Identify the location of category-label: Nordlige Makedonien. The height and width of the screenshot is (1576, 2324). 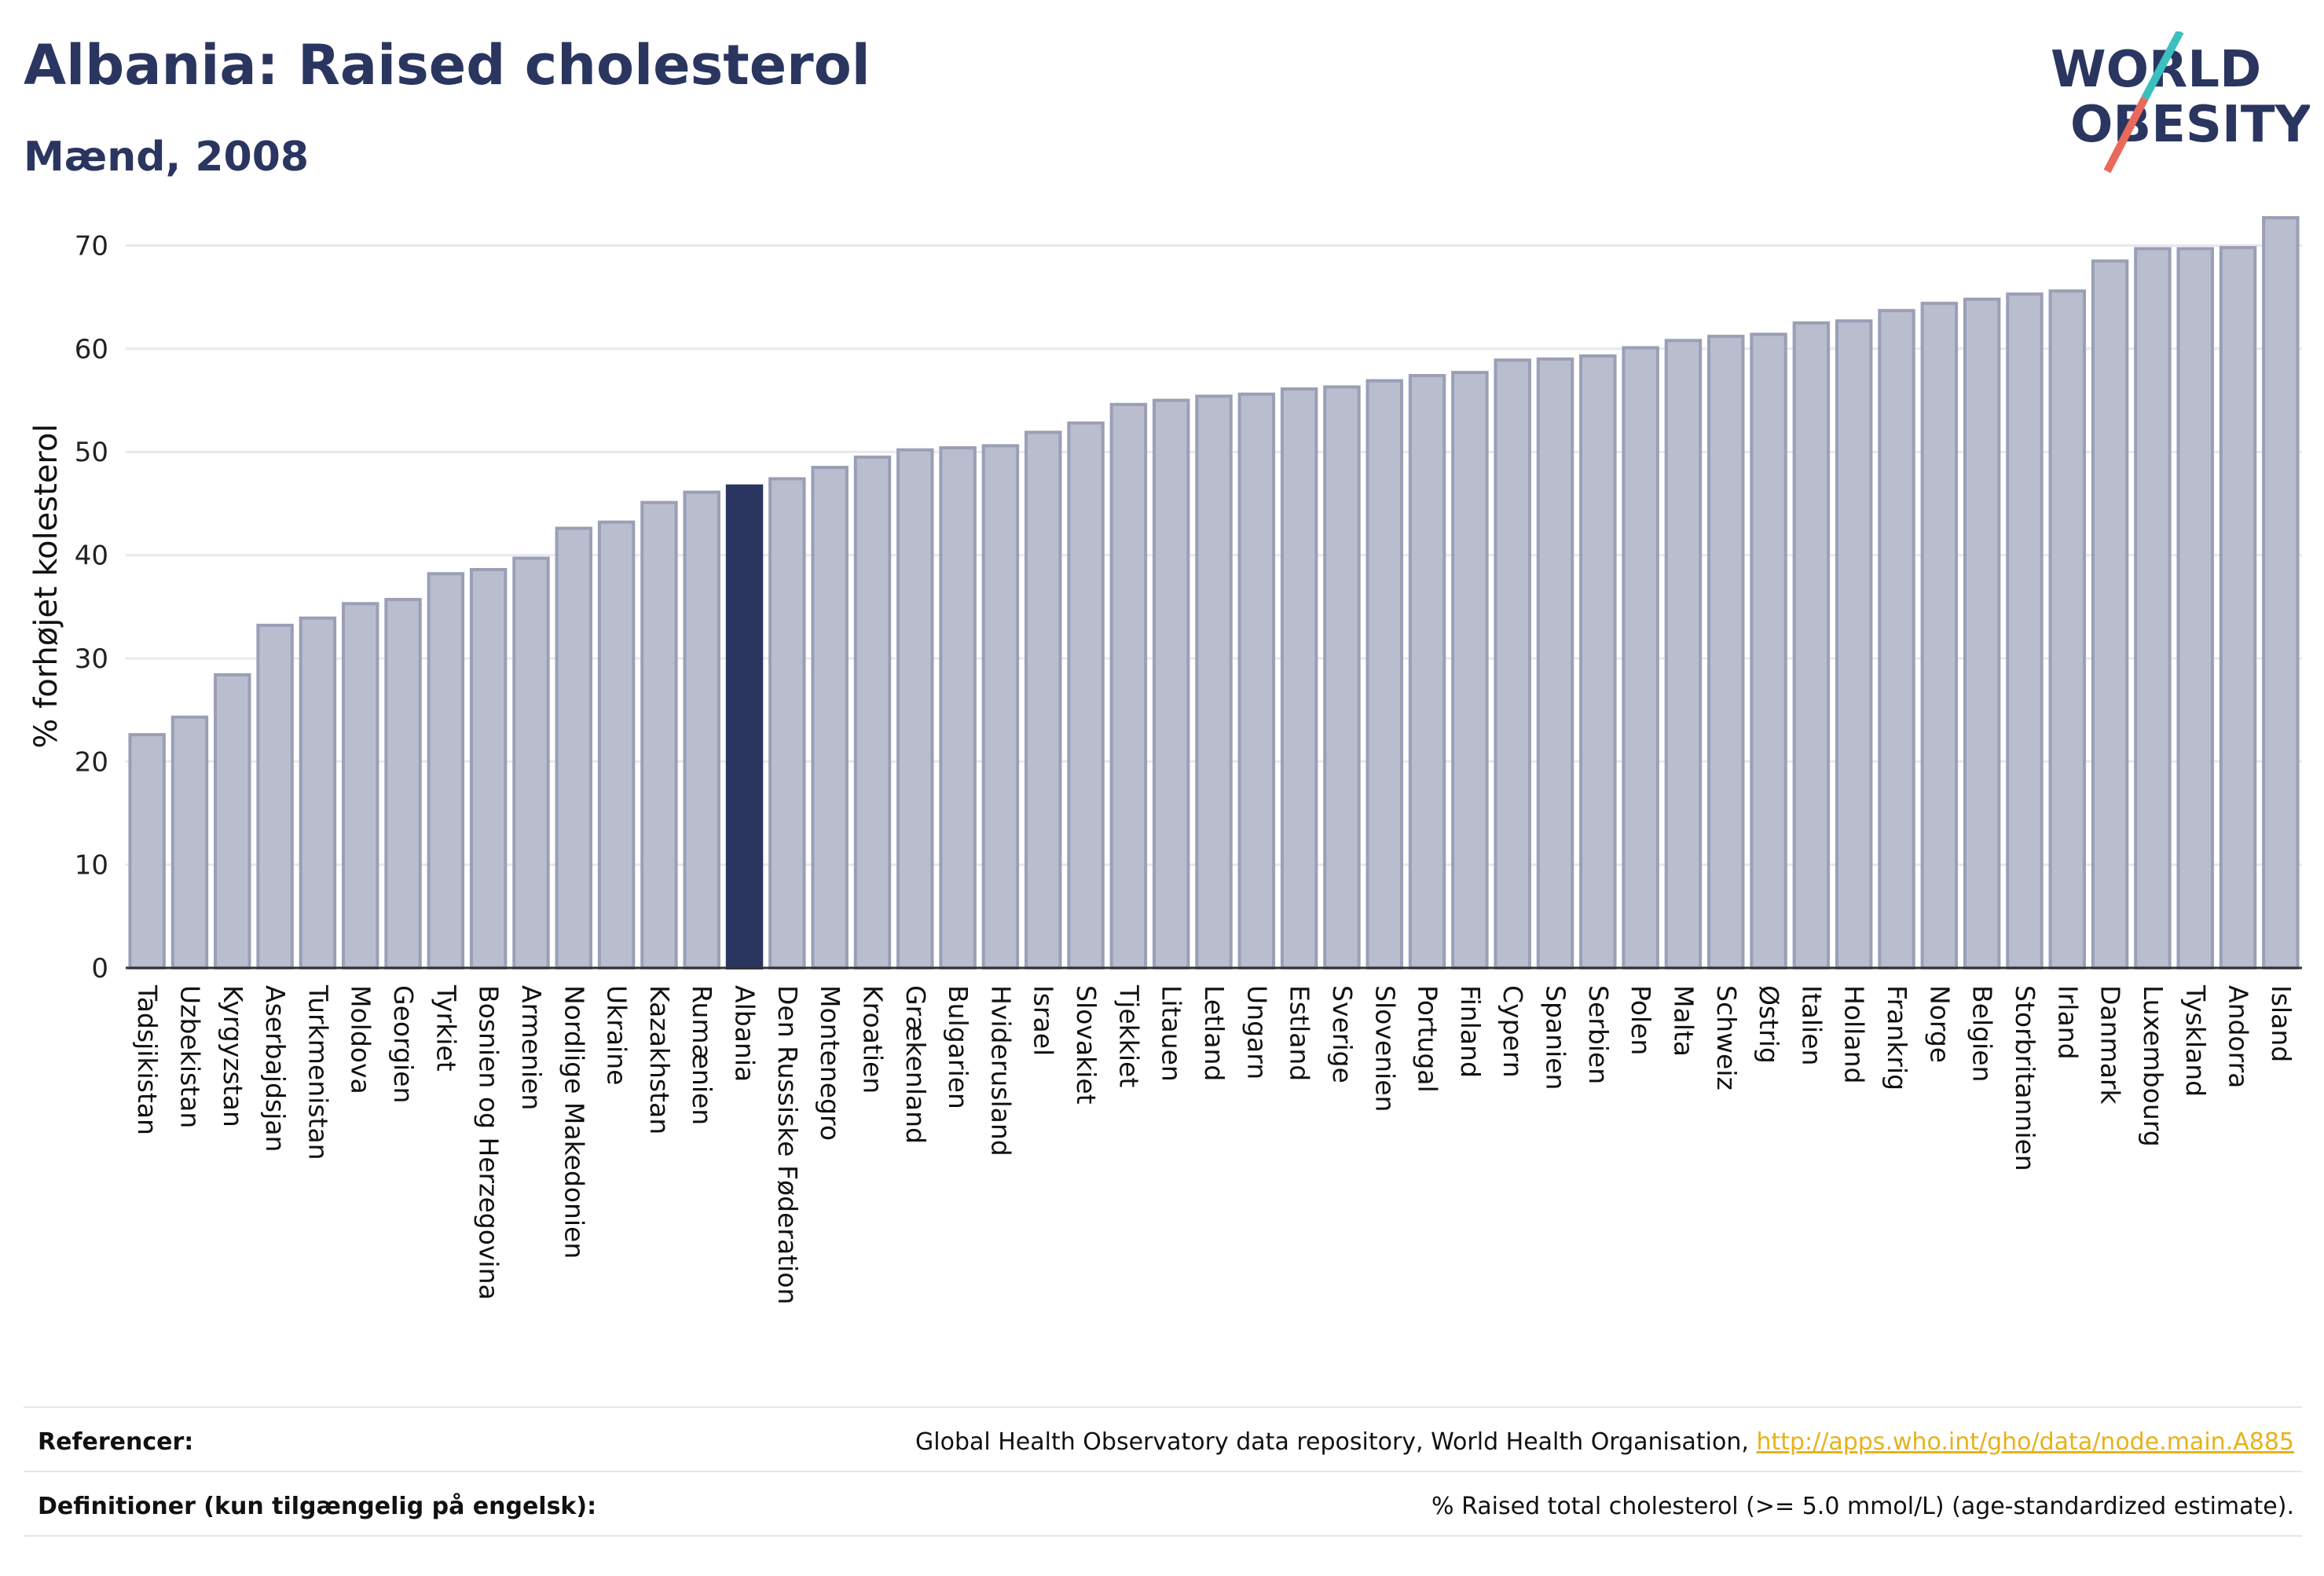
(574, 1122).